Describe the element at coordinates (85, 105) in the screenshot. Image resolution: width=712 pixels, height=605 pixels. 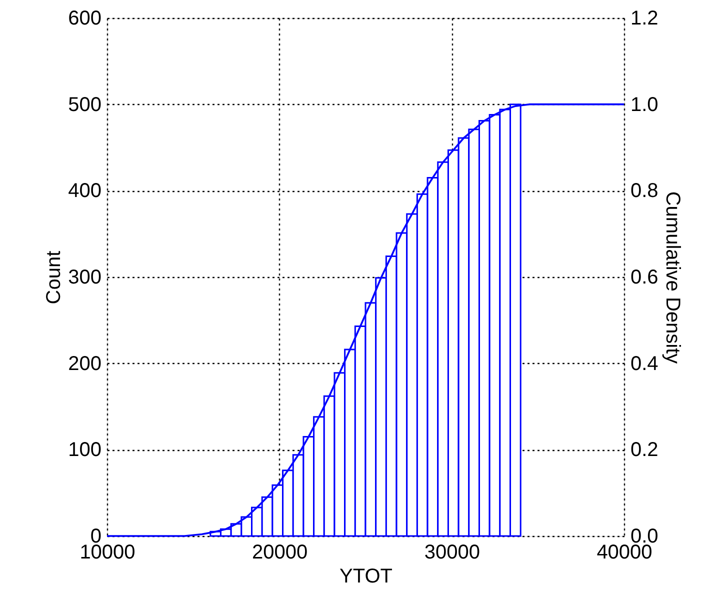
I see `y-tick-label: 500` at that location.